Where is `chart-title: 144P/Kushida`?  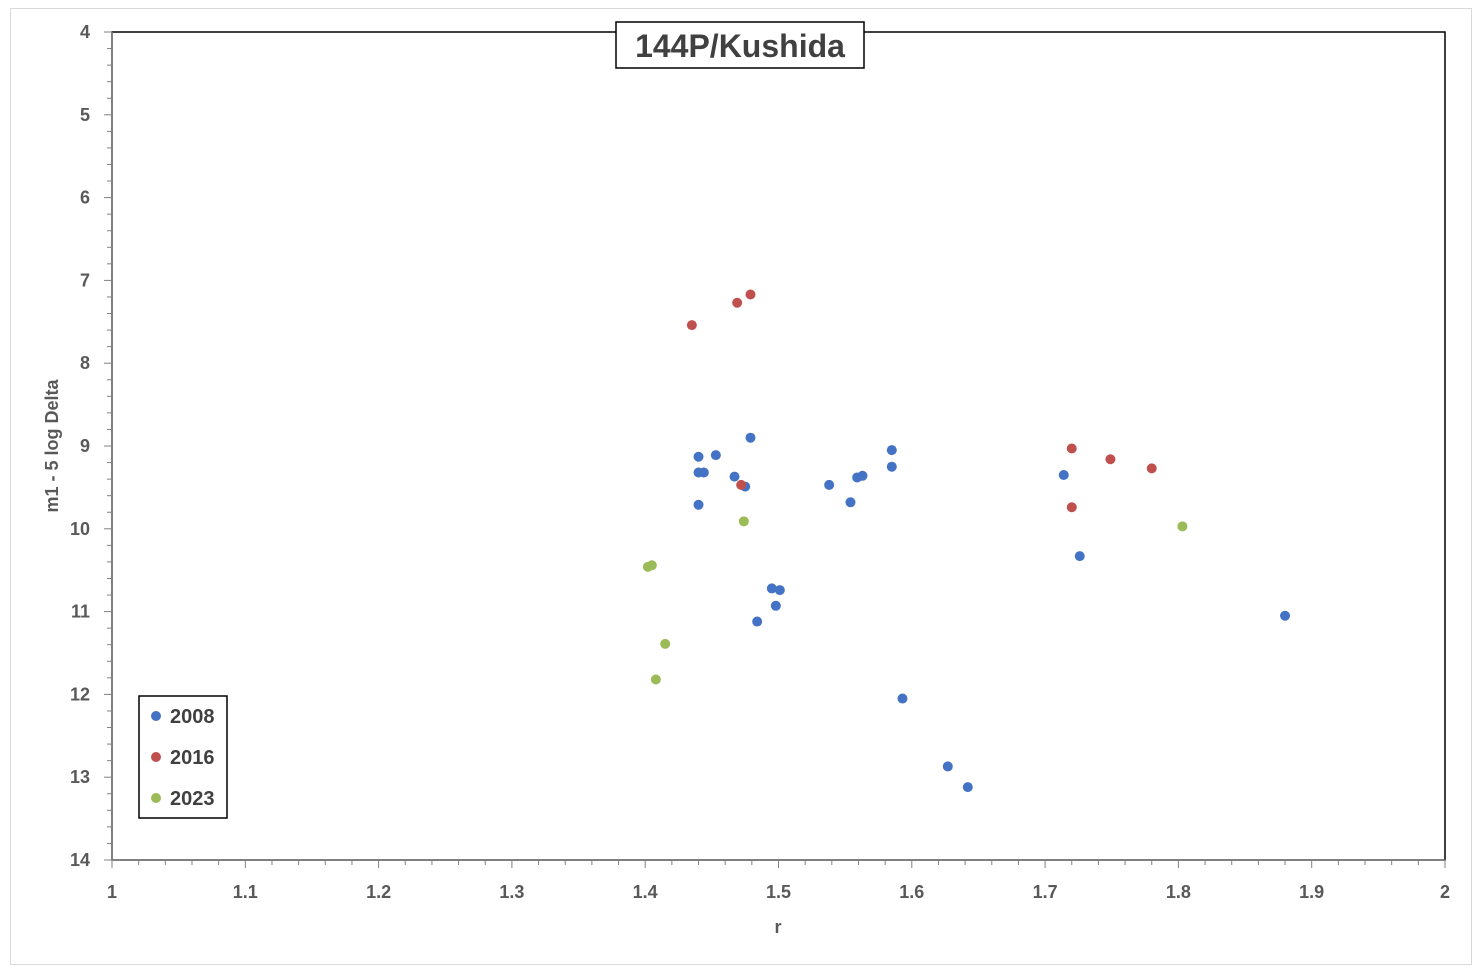 chart-title: 144P/Kushida is located at coordinates (740, 46).